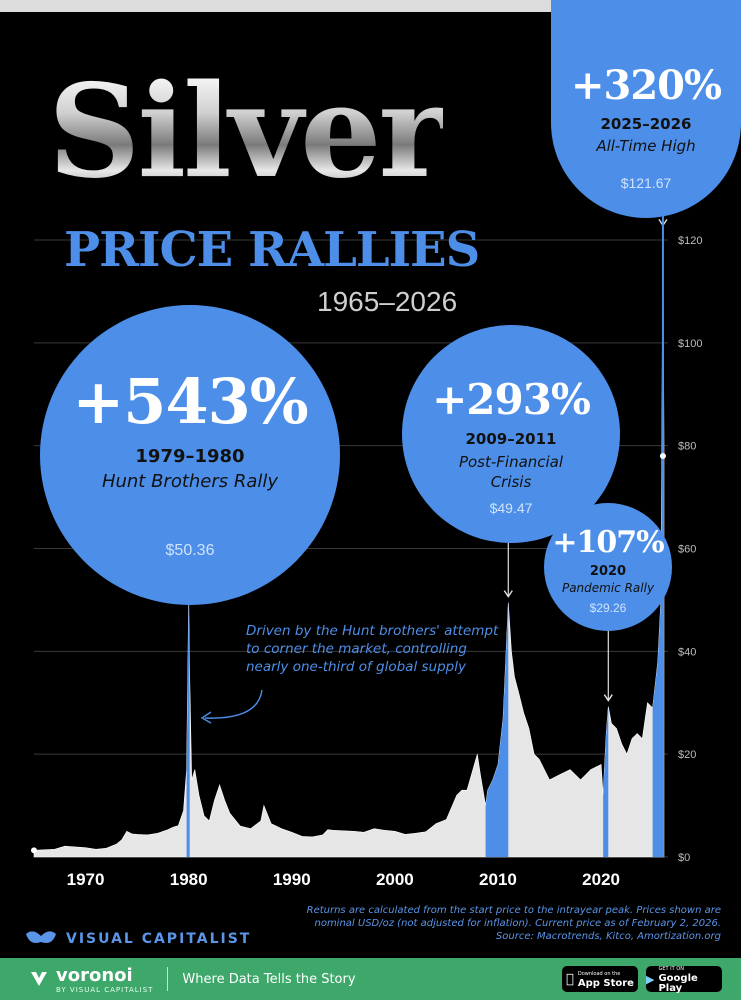 This screenshot has width=741, height=1000. Describe the element at coordinates (190, 481) in the screenshot. I see `rally-description: Hunt Brothers Rally` at that location.